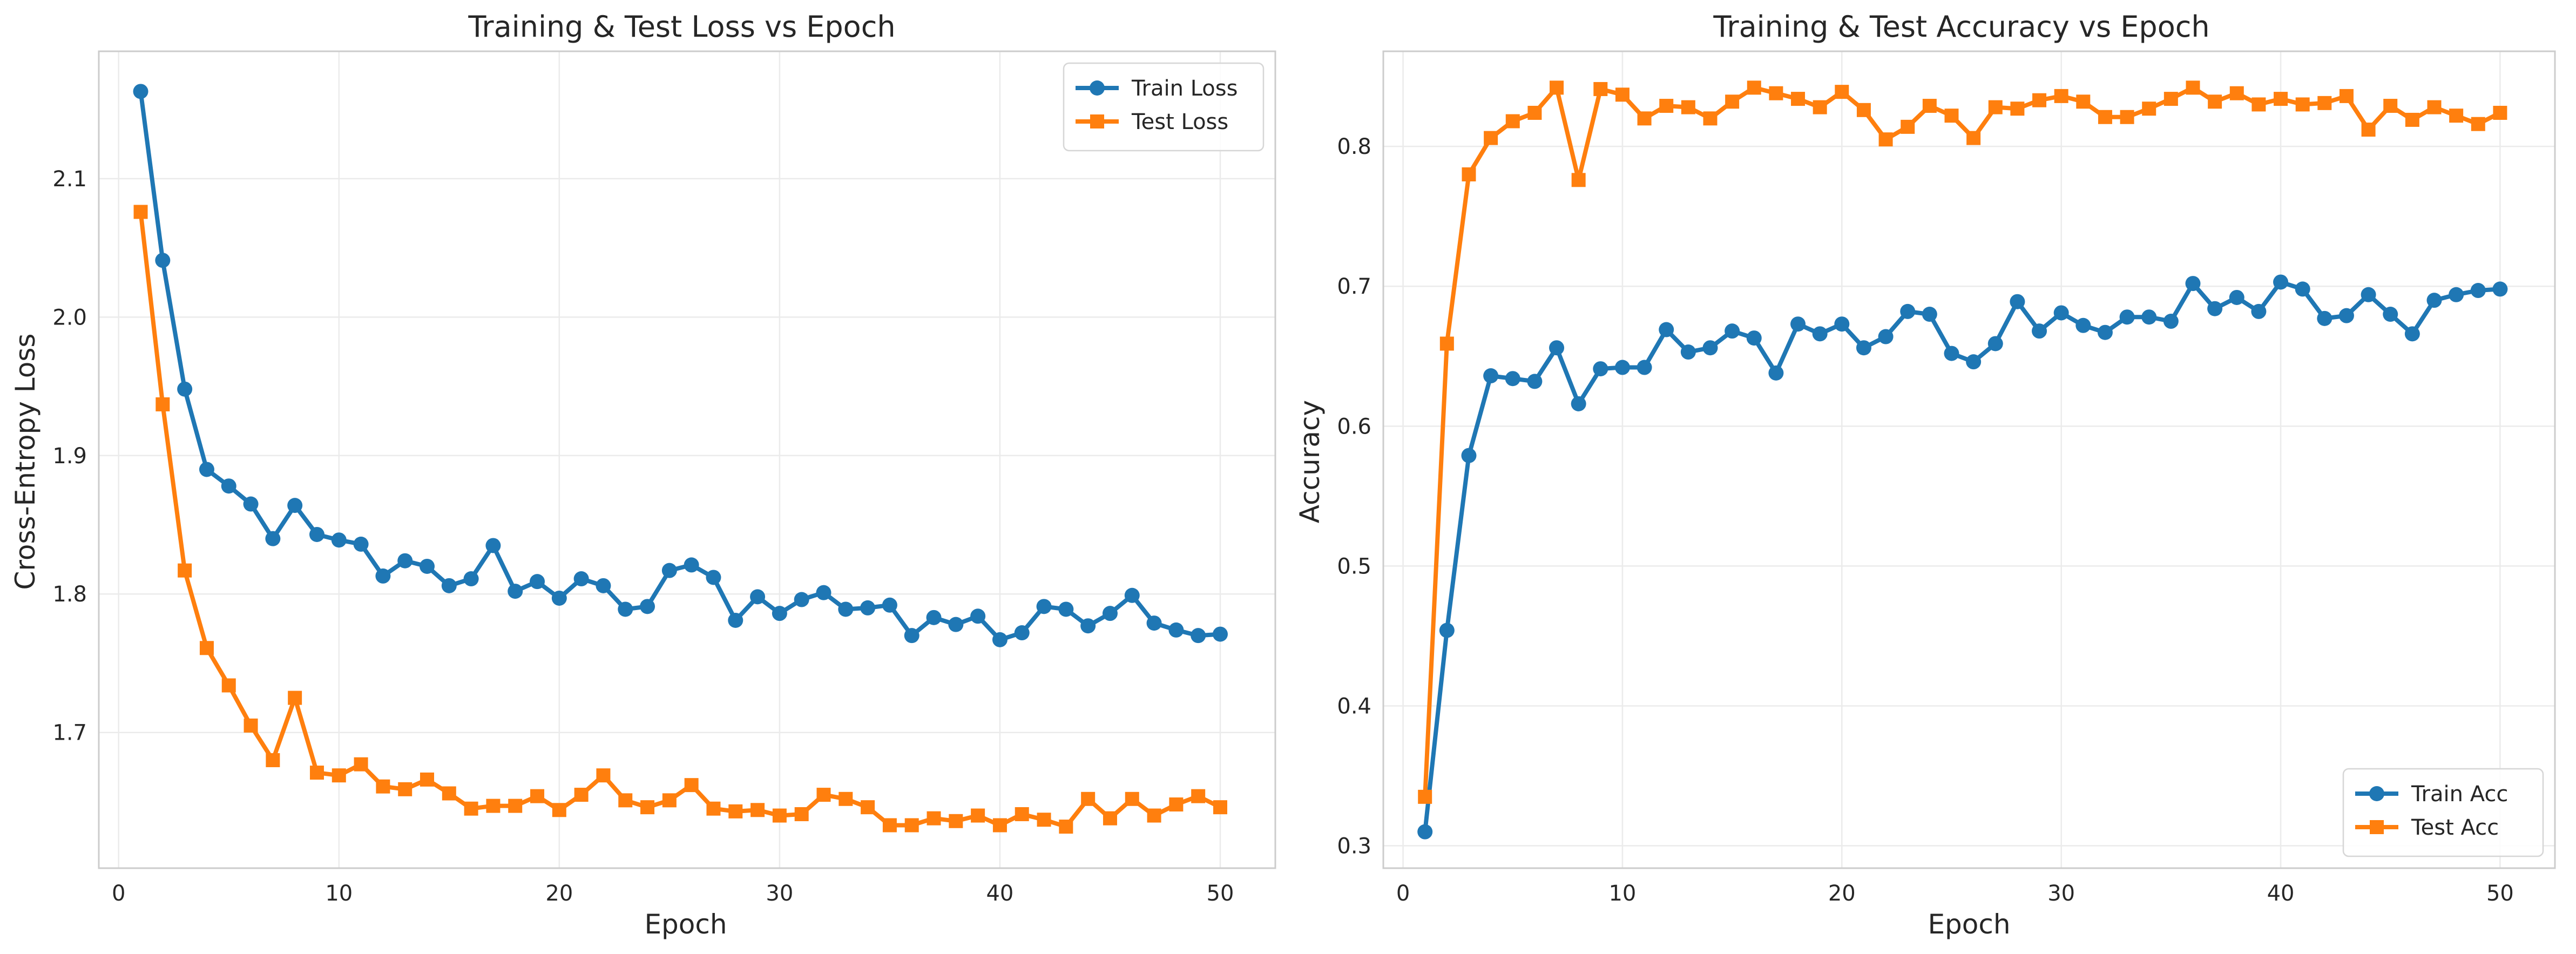  What do you see at coordinates (69, 594) in the screenshot?
I see `y-tick-label: 1.8` at bounding box center [69, 594].